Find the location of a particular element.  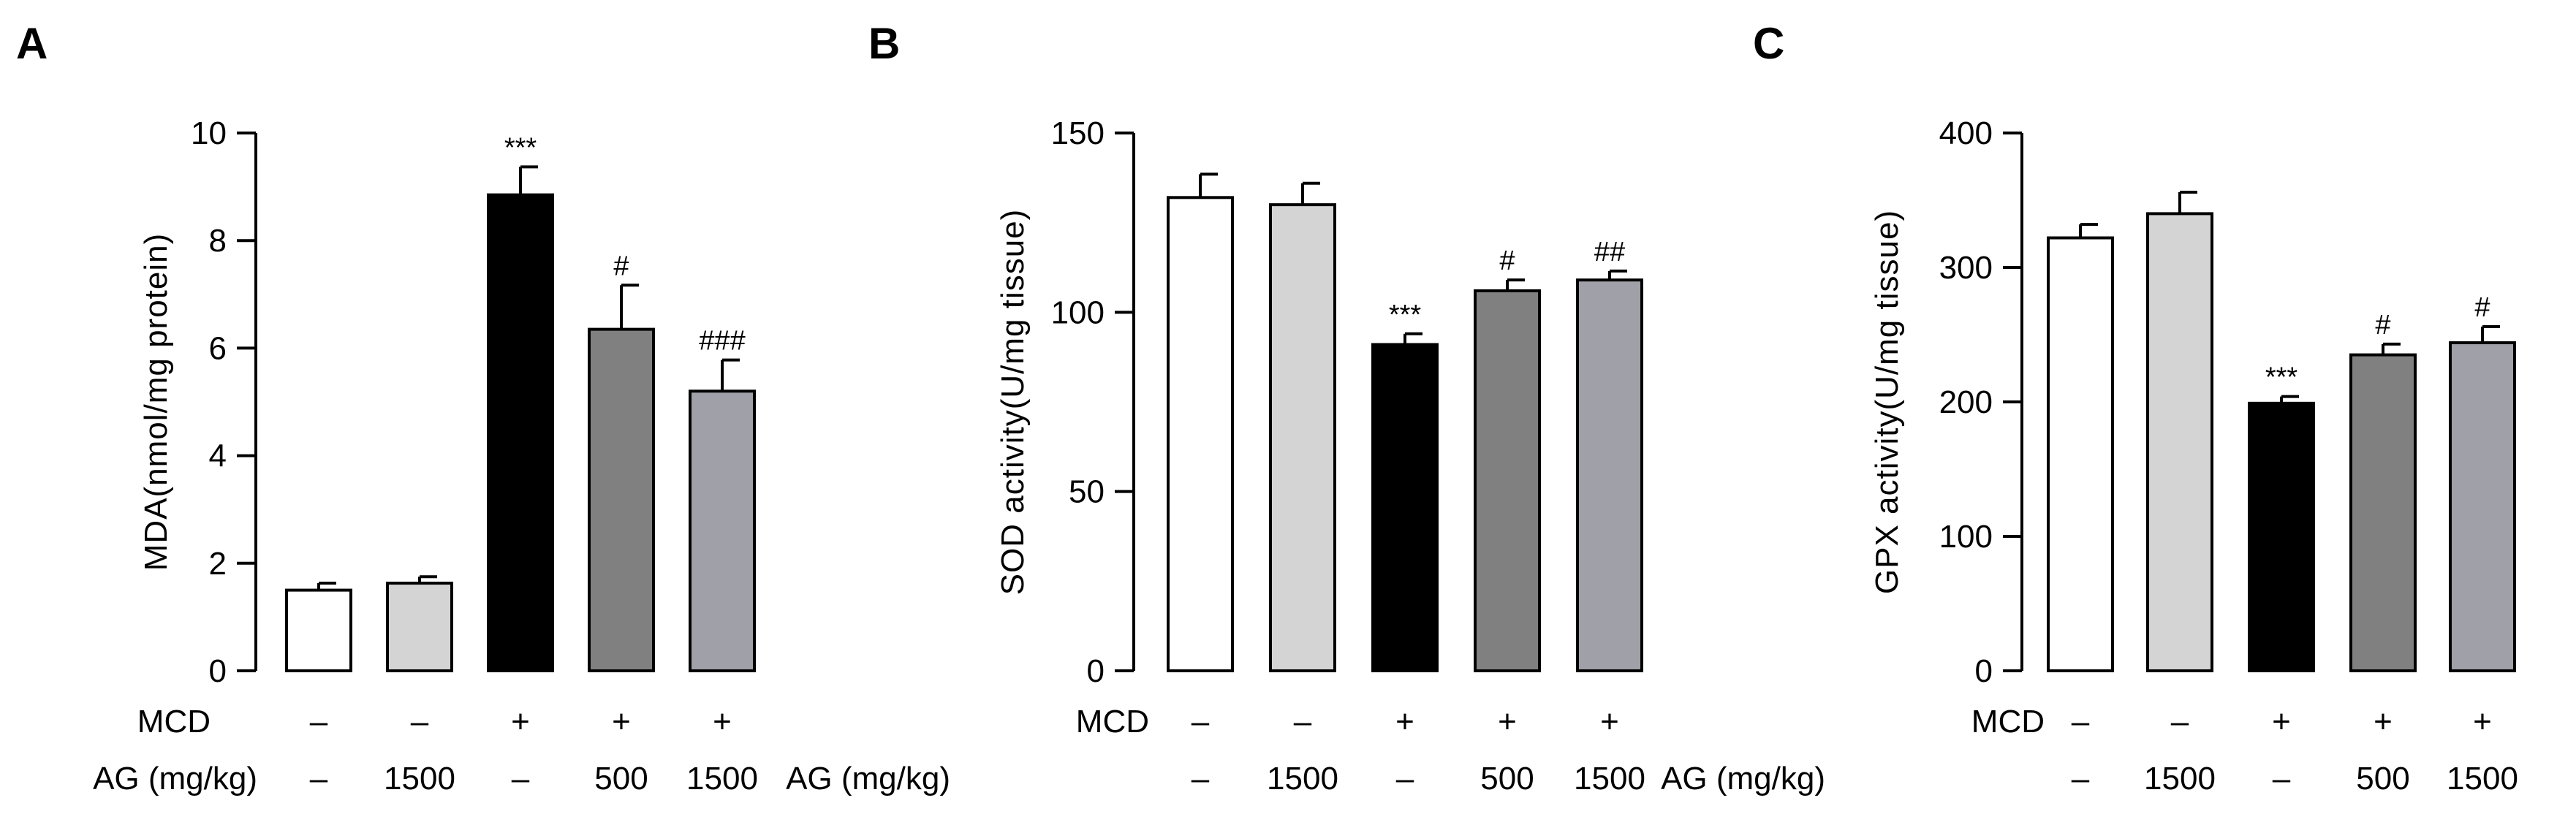

y-axis-label: SOD activity(U/mg tissue) is located at coordinates (1013, 402).